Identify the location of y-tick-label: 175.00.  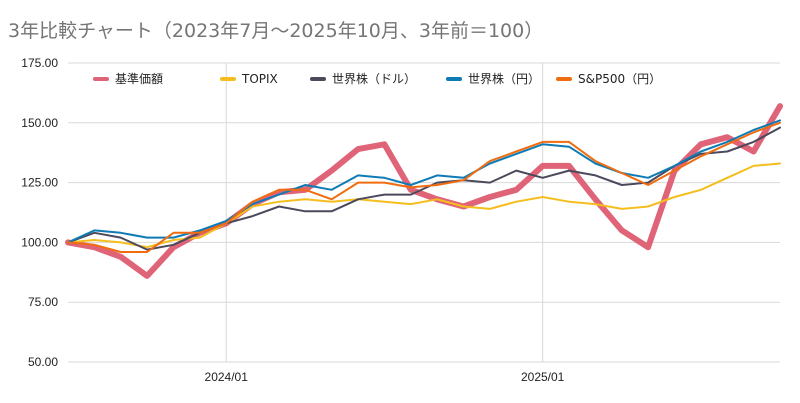
(39, 63).